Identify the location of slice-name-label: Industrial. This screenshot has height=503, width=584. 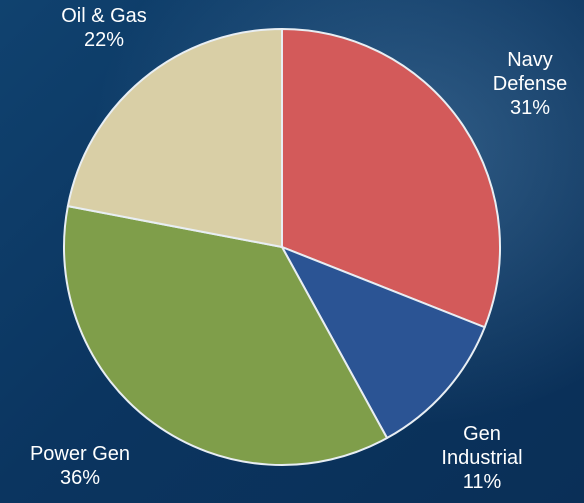
(481, 458).